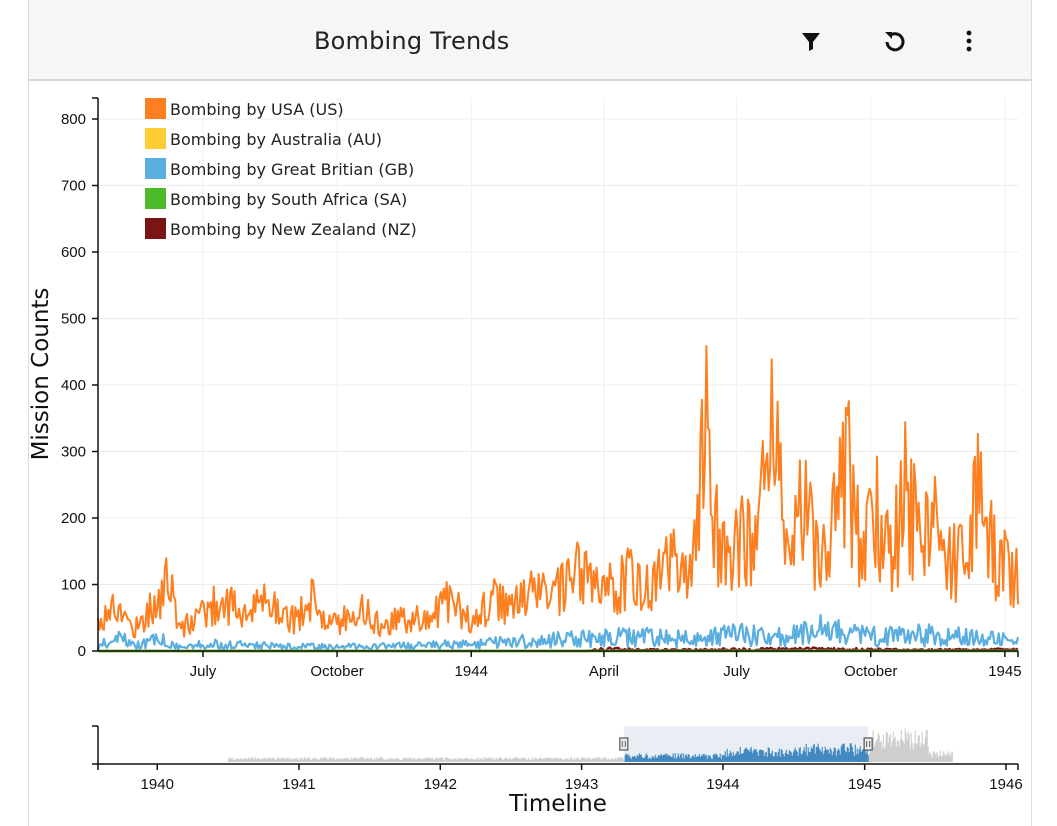 Image resolution: width=1057 pixels, height=826 pixels. I want to click on filter-button, so click(811, 41).